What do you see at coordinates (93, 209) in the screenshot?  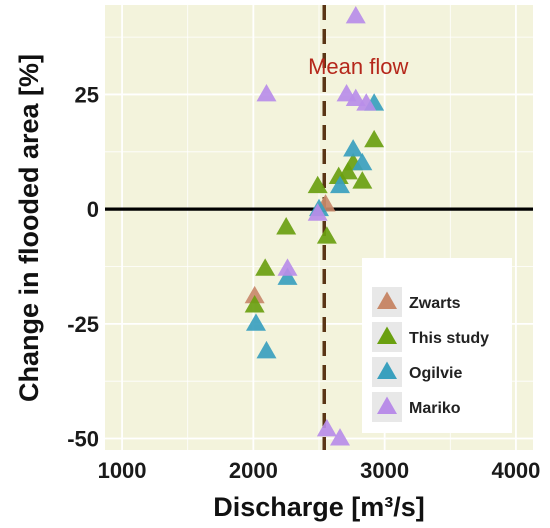 I see `y-tick-label: 0` at bounding box center [93, 209].